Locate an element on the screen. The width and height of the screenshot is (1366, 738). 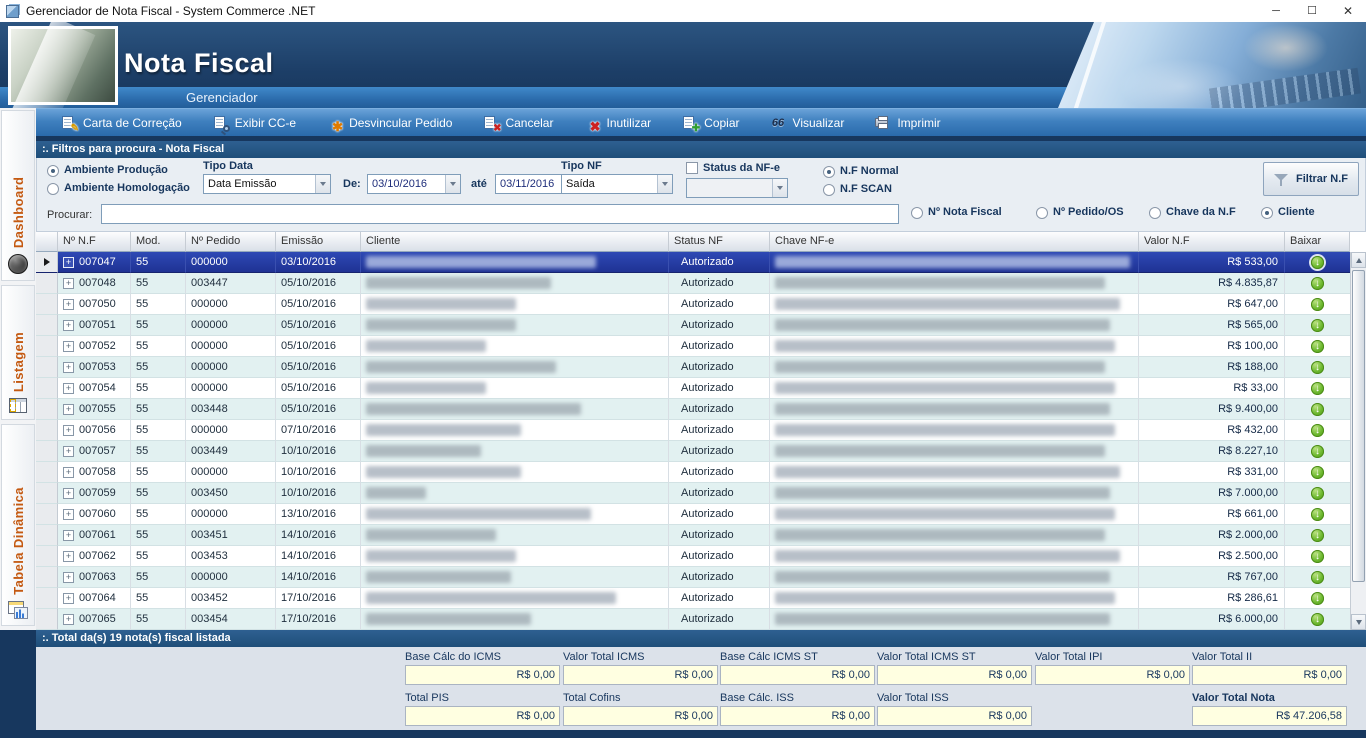
scroll-down-icon is located at coordinates (1358, 622).